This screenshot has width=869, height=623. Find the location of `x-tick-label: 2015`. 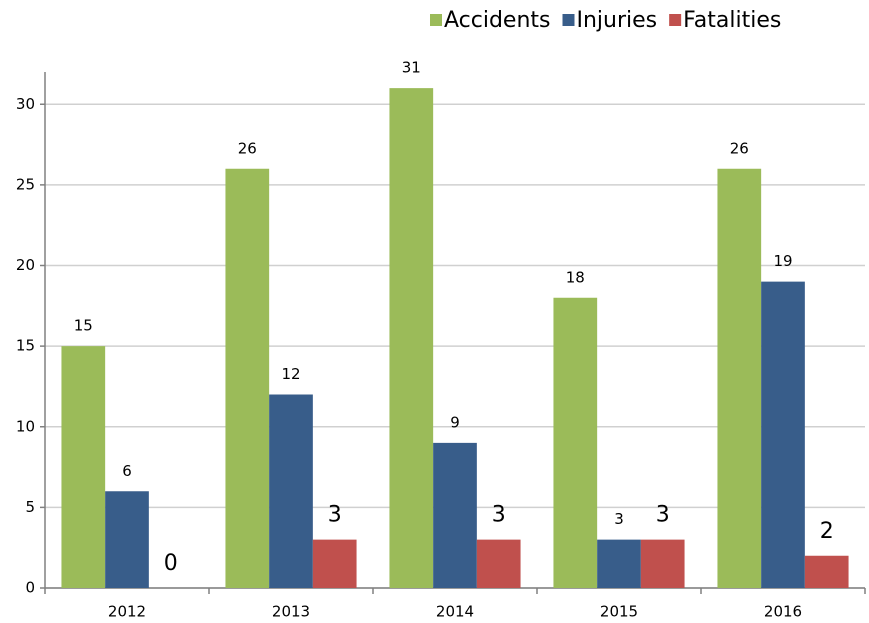

x-tick-label: 2015 is located at coordinates (619, 612).